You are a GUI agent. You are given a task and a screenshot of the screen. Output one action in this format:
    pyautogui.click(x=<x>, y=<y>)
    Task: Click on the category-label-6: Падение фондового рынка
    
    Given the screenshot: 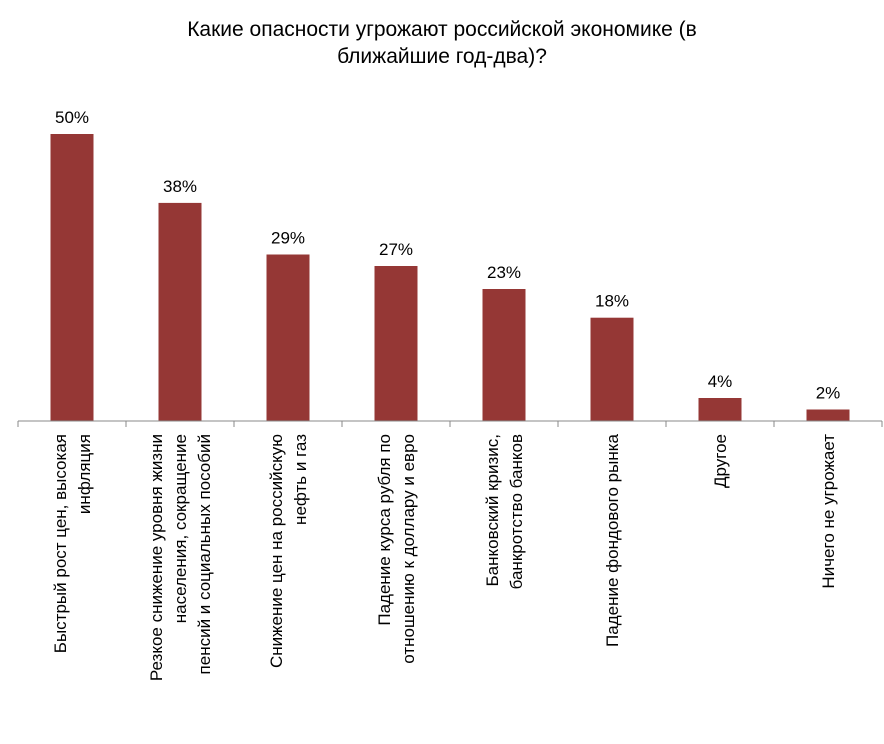 What is the action you would take?
    pyautogui.click(x=612, y=539)
    